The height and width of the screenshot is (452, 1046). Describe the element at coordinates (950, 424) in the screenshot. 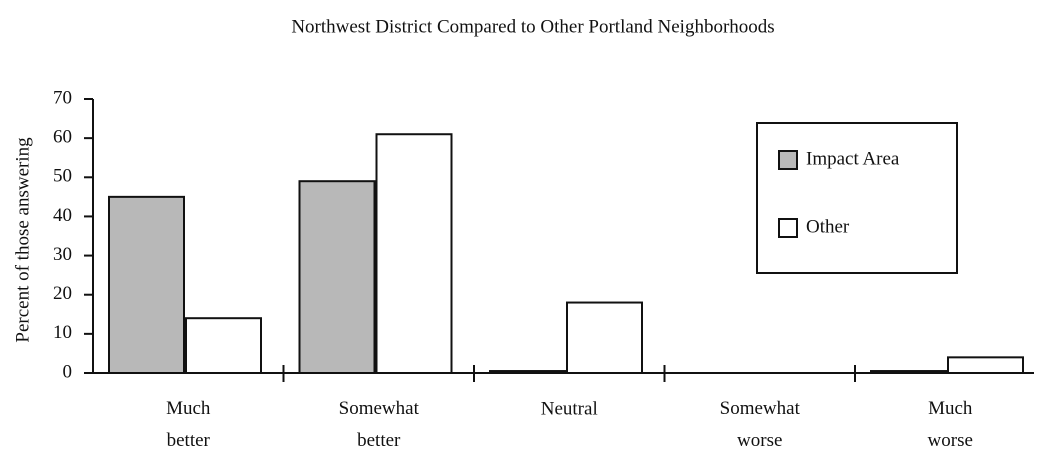

I see `x-tick-label: Much worse` at that location.